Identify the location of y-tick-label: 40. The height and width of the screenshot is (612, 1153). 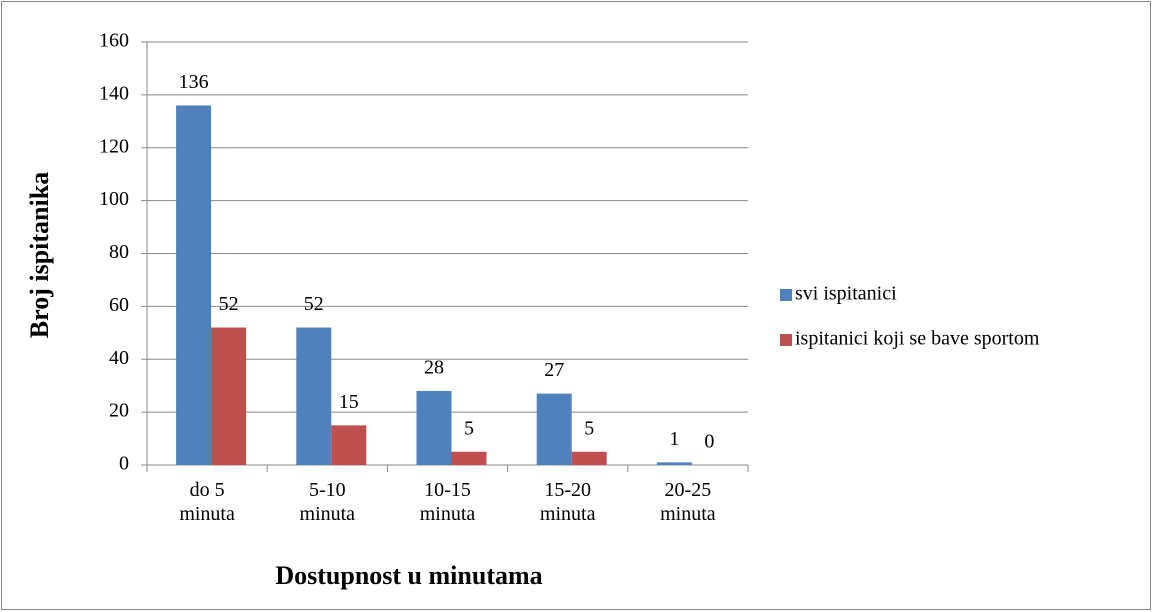
(119, 358).